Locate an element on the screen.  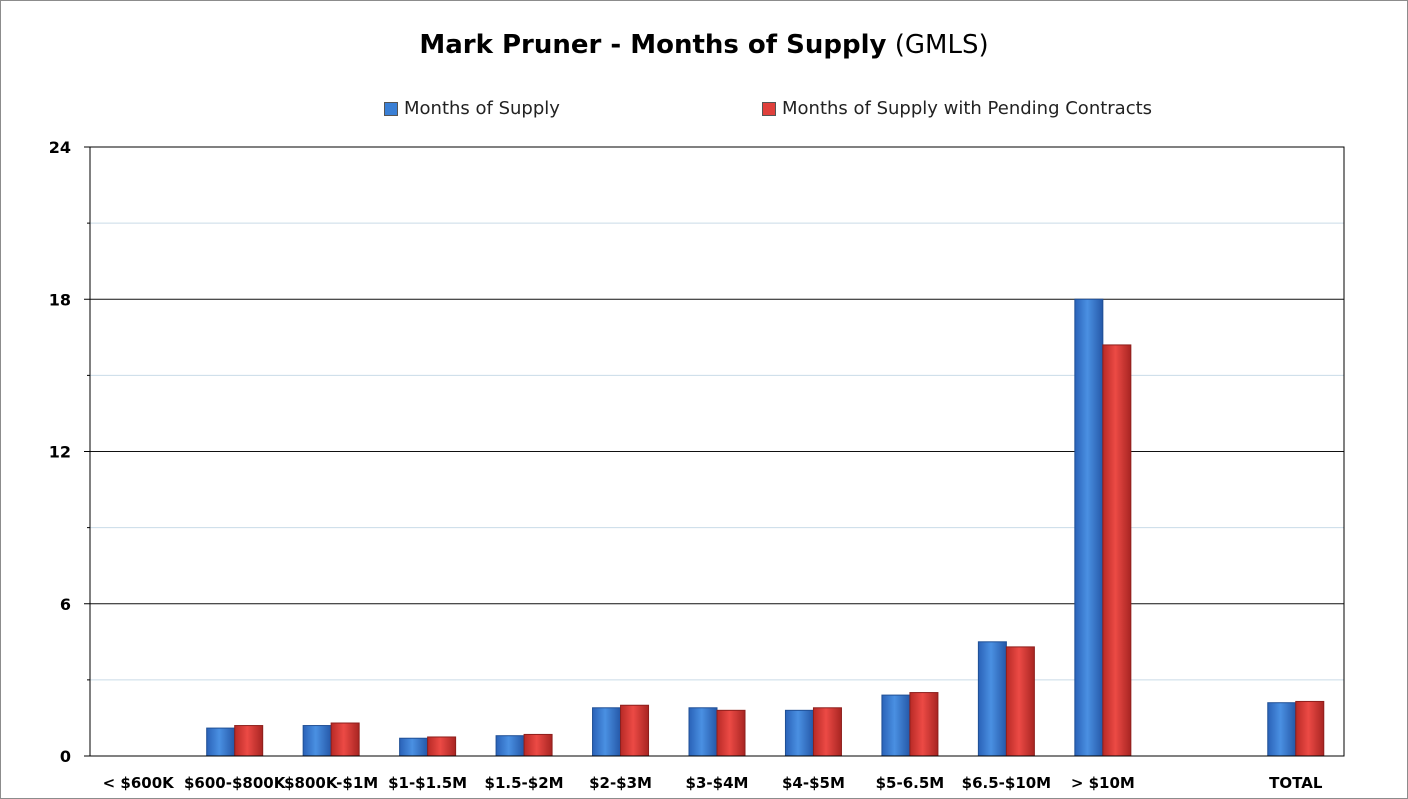
x-tick-label: > $10M is located at coordinates (1103, 783).